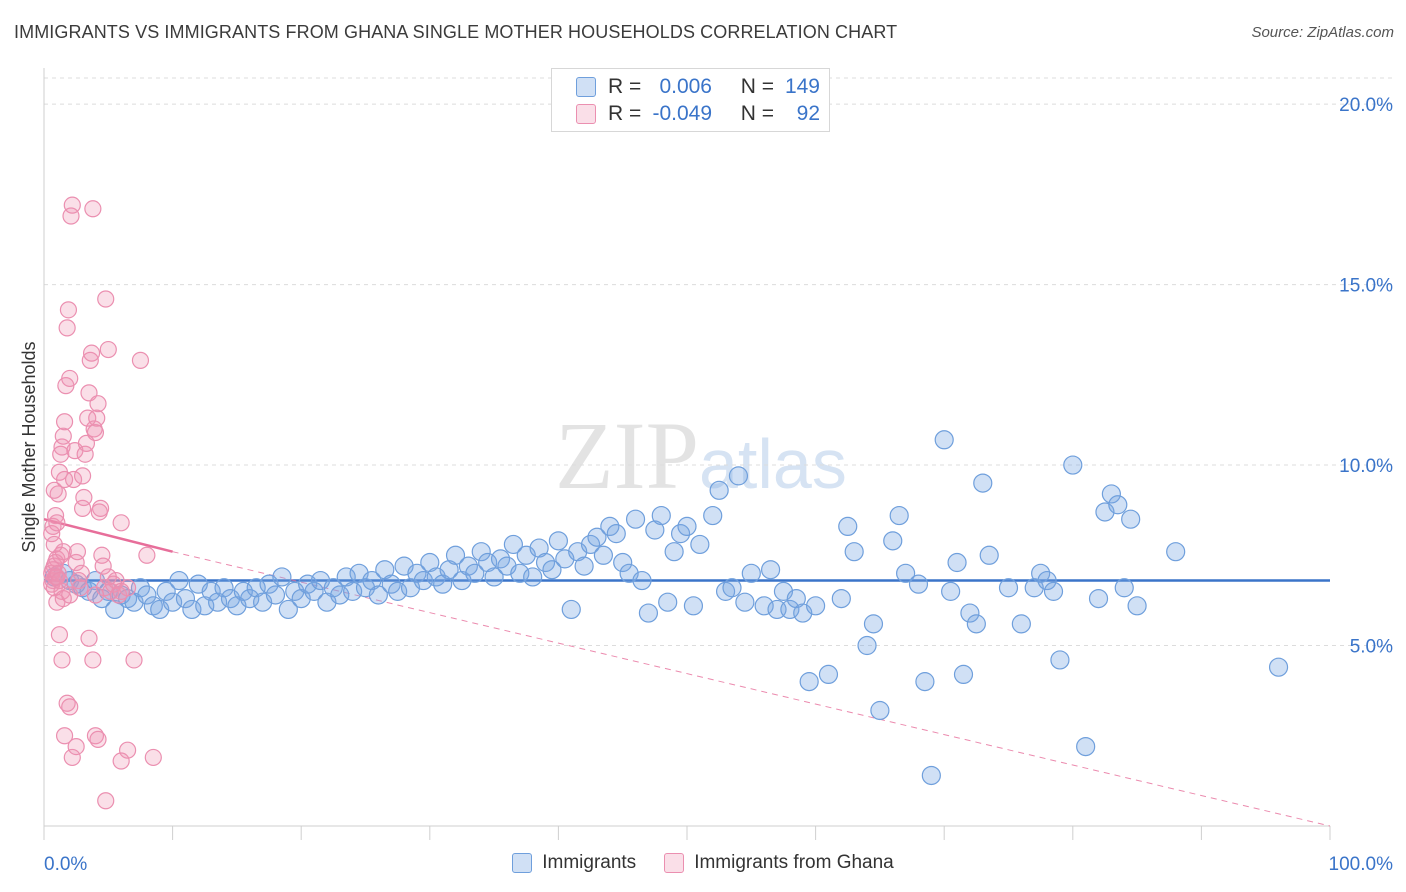 The width and height of the screenshot is (1406, 892). Describe the element at coordinates (627, 455) in the screenshot. I see `watermark-zip: ZIP` at that location.